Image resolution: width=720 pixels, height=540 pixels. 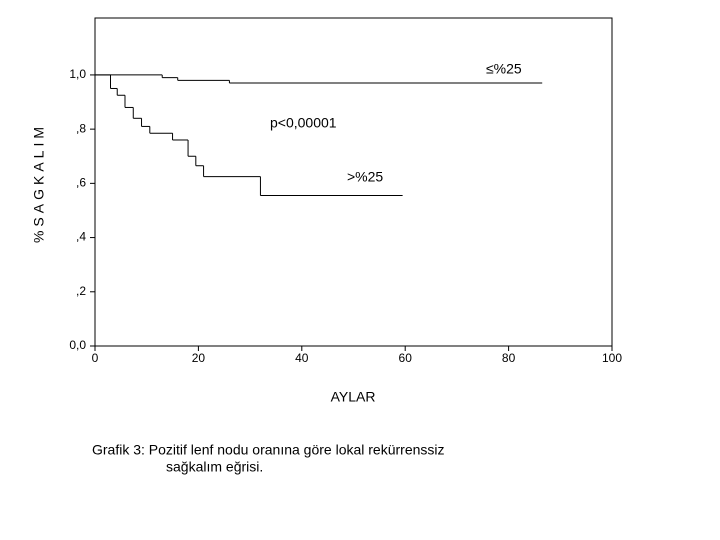 What do you see at coordinates (365, 177) in the screenshot?
I see `series-label: >%25` at bounding box center [365, 177].